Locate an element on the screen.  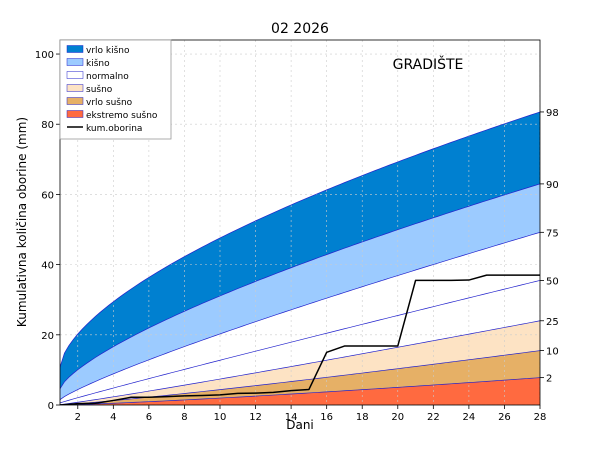
percentile-label-50: 50 is located at coordinates (552, 281).